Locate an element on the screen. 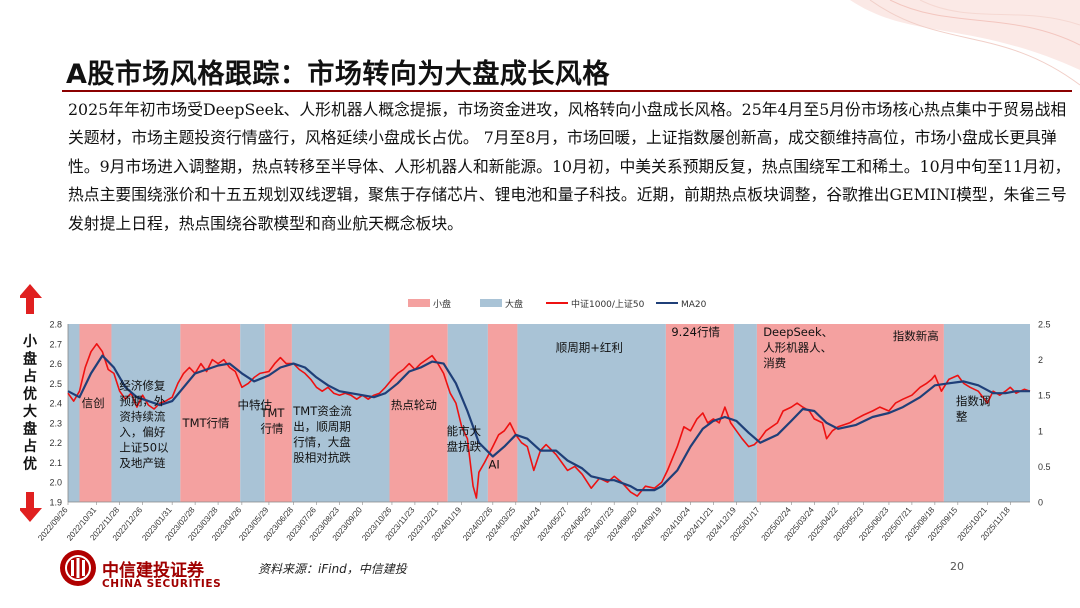  y-left-tick-label: 2.5 is located at coordinates (55, 384).